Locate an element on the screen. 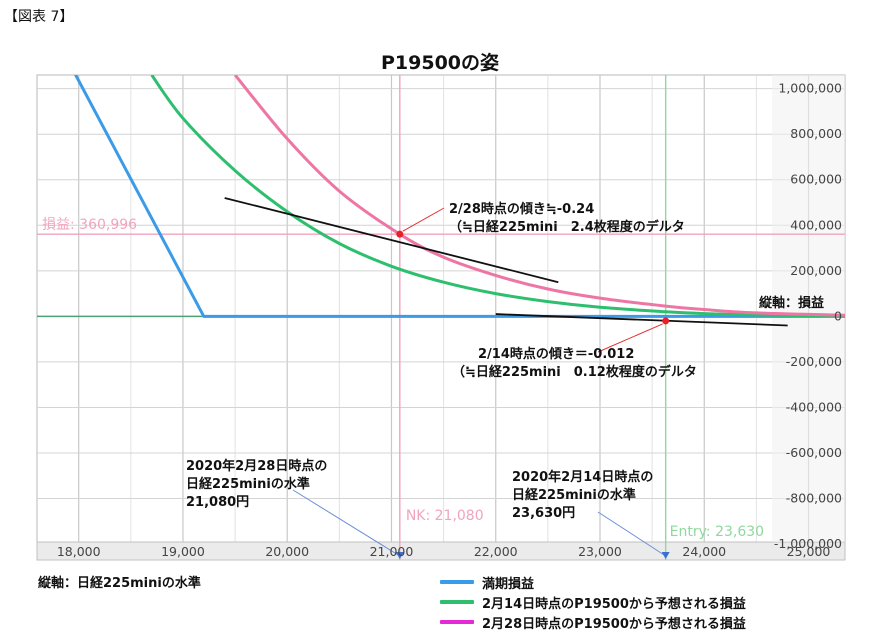  ref-label-entry: Entry: 23,630 is located at coordinates (717, 532).